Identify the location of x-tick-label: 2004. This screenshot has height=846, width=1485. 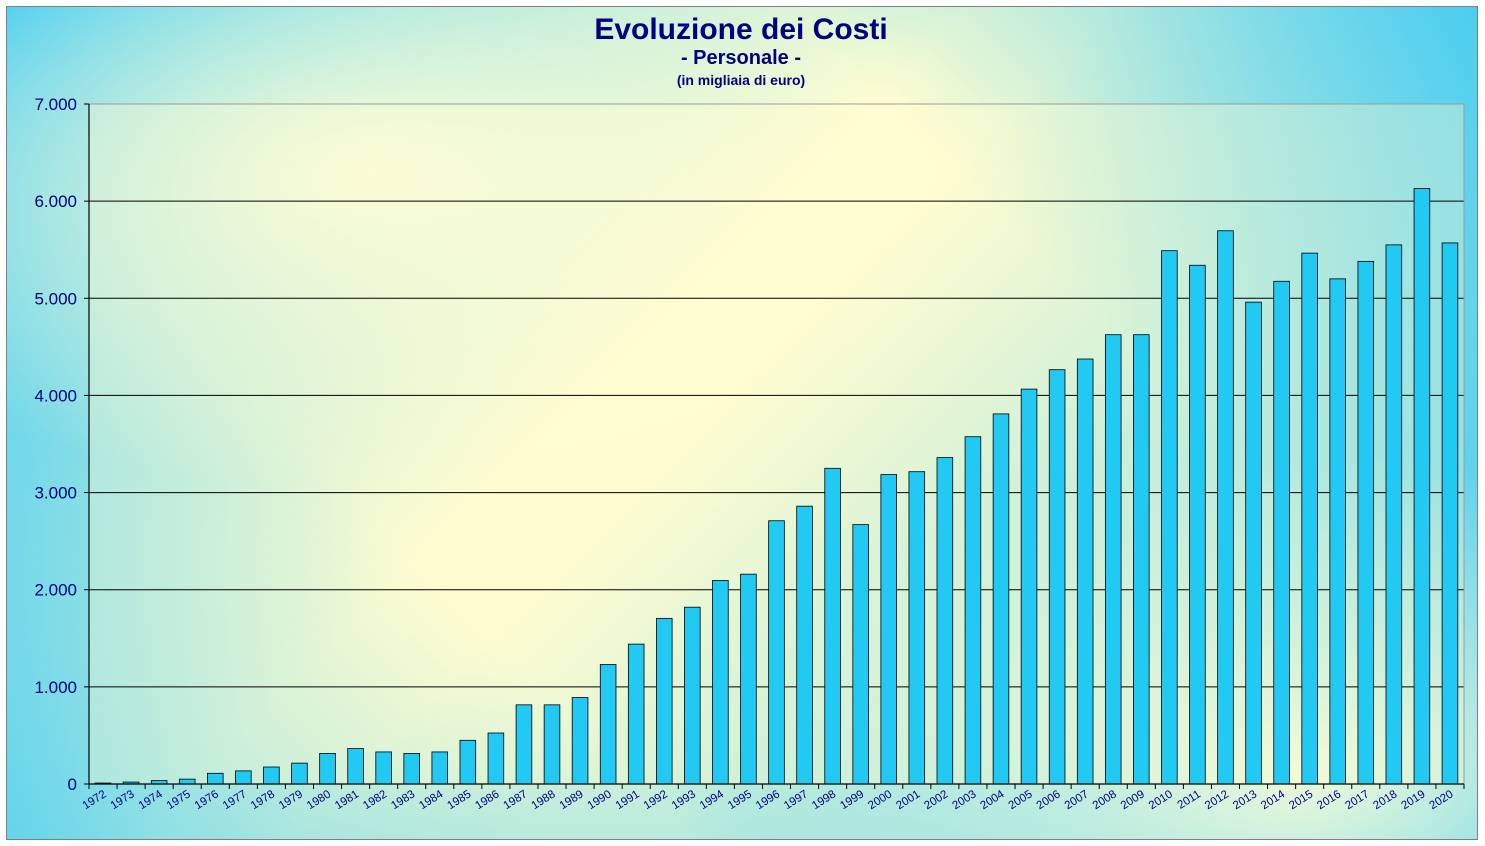
(993, 800).